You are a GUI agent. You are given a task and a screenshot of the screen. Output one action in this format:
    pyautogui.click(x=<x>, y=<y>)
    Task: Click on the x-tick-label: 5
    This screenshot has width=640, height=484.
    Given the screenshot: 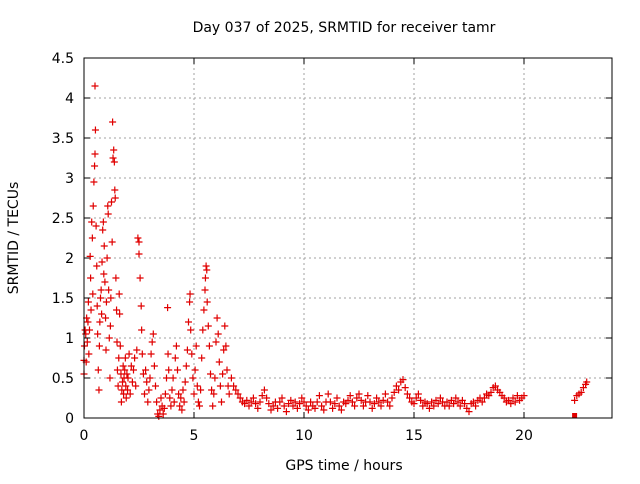 What is the action you would take?
    pyautogui.click(x=194, y=436)
    